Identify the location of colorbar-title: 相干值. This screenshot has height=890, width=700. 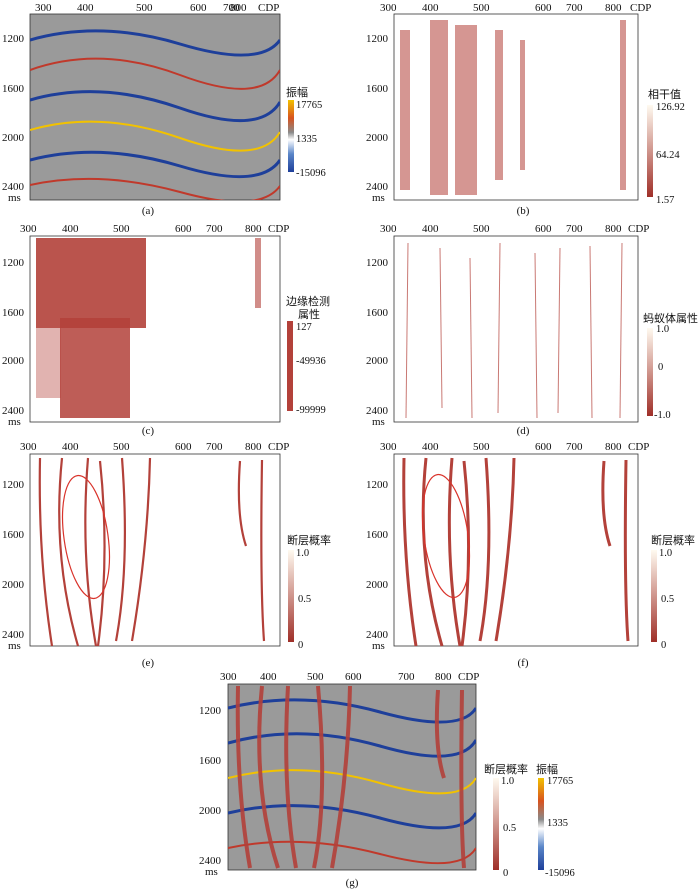
(664, 94).